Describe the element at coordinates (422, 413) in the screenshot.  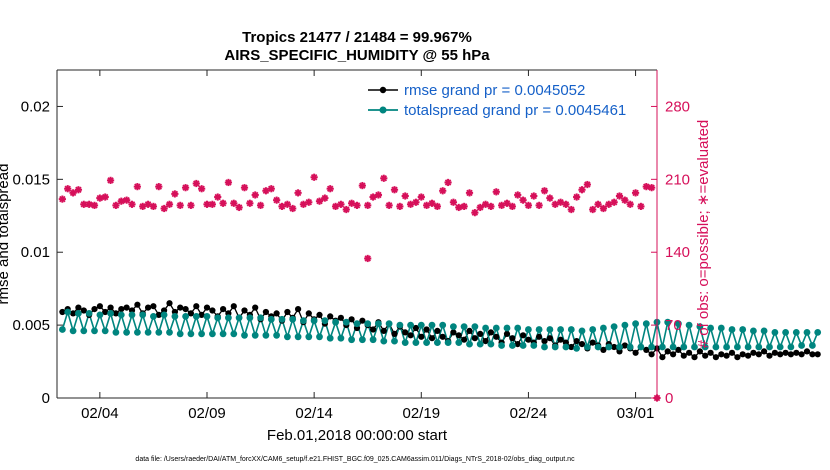
I see `x-tick-label: 02/19` at that location.